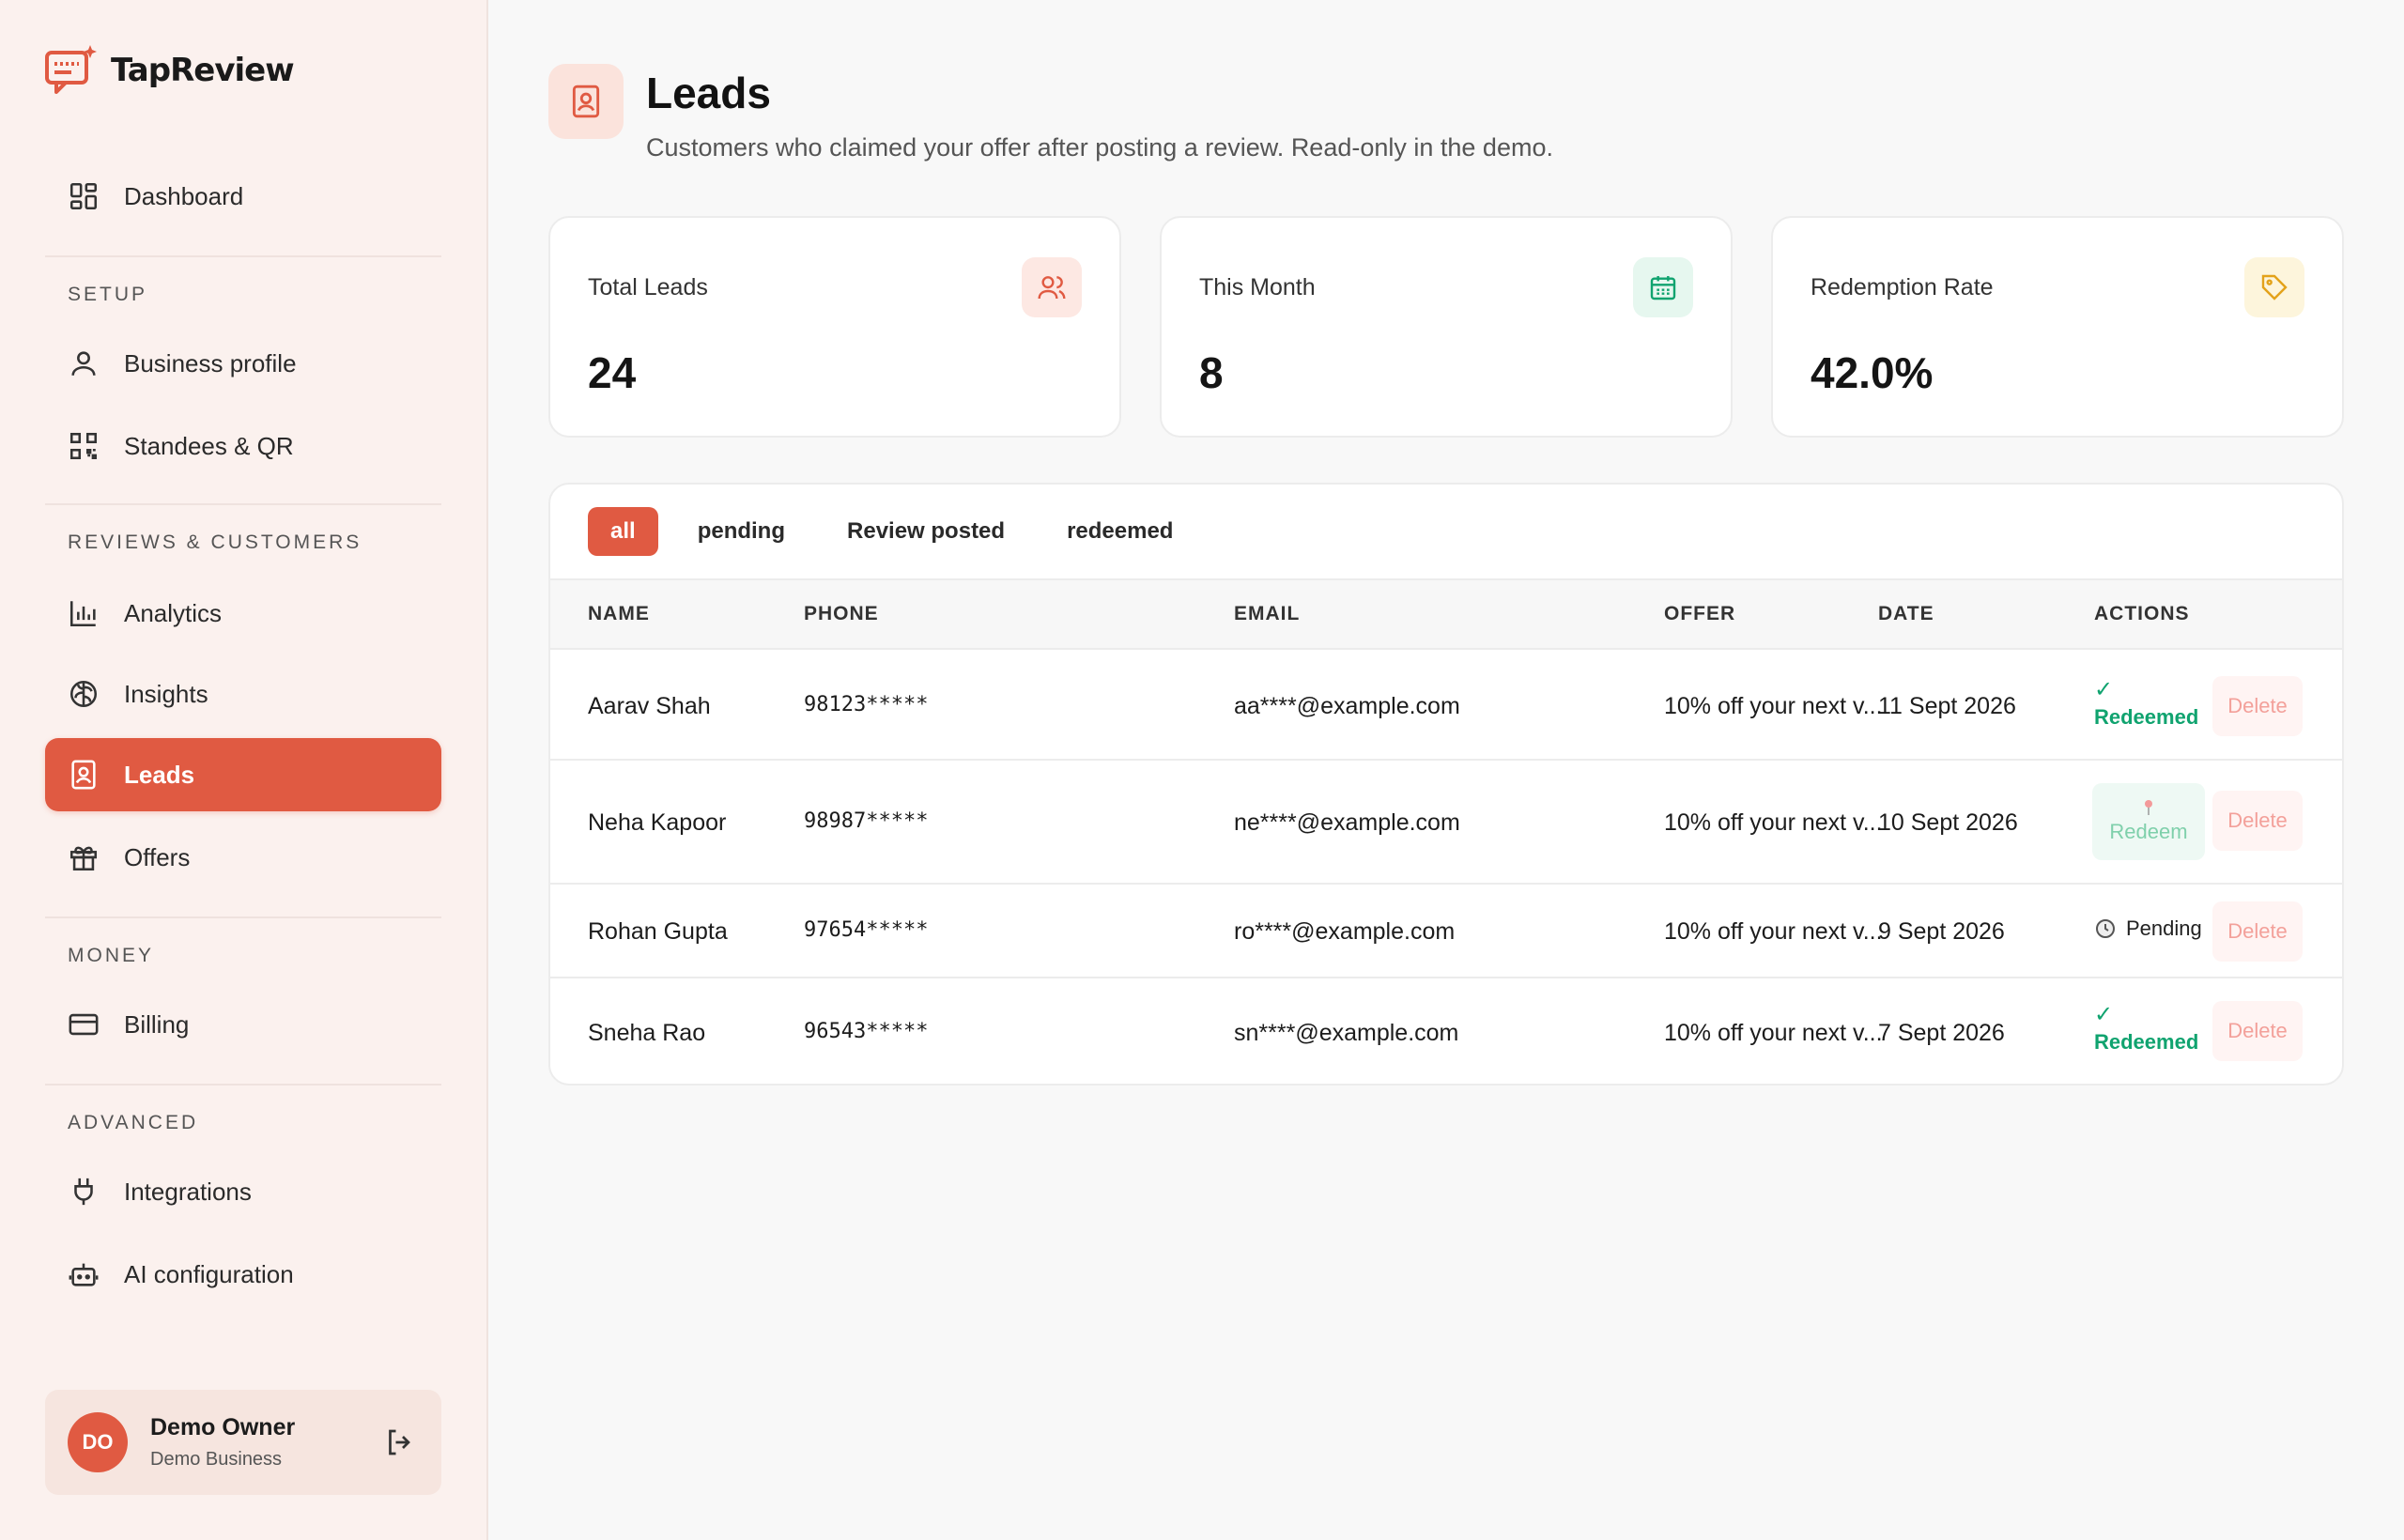 The image size is (2404, 1540). Describe the element at coordinates (741, 531) in the screenshot. I see `tab-pending: pending` at that location.